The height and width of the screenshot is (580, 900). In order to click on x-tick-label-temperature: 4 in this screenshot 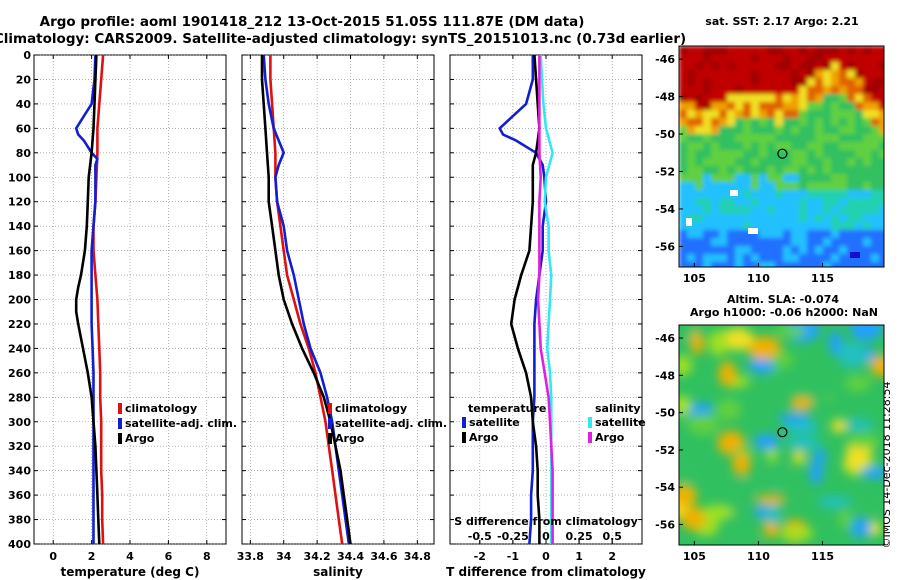, I will do `click(130, 556)`.